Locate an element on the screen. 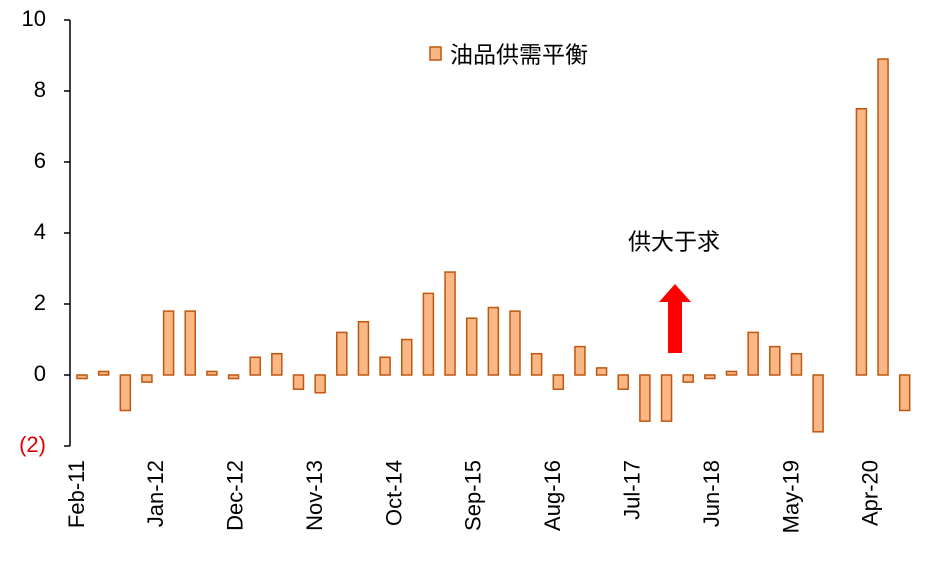 The height and width of the screenshot is (563, 950). x-tick-label: May-19 is located at coordinates (790, 496).